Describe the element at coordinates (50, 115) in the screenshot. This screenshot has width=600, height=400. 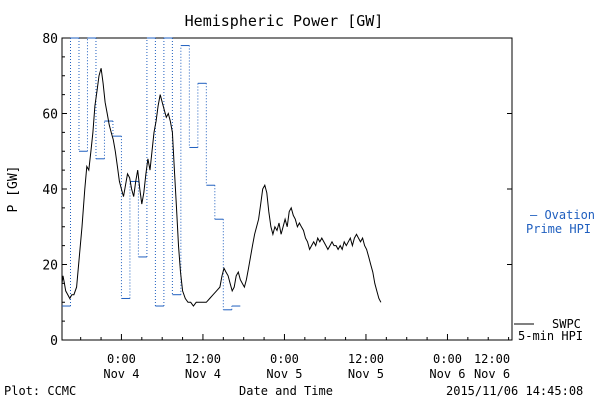
I see `y-tick-label: 60` at that location.